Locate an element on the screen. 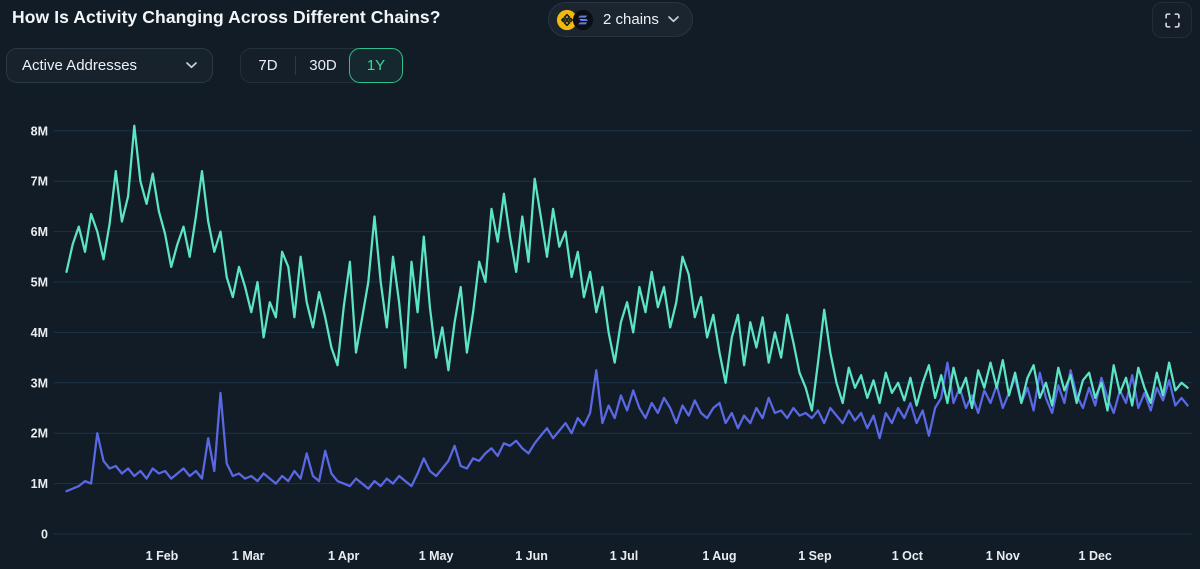  y-axis-tick-label: 7M is located at coordinates (39, 182).